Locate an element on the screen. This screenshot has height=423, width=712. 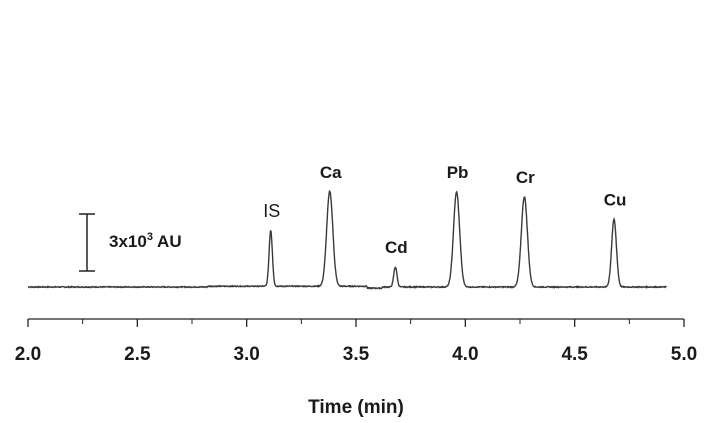
x-tick-label: 3.0 is located at coordinates (246, 354).